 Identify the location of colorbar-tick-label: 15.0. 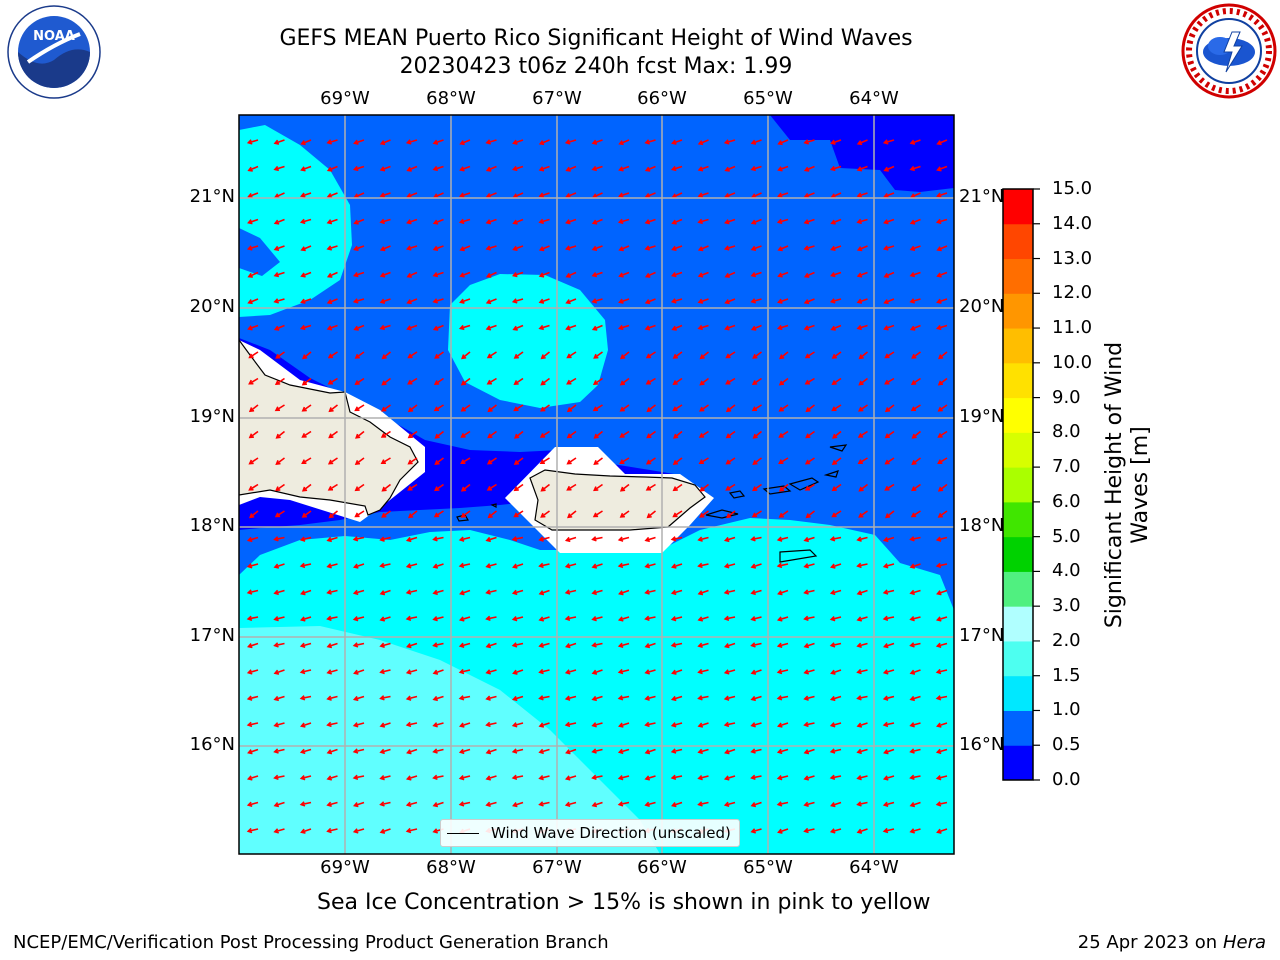
(1072, 188).